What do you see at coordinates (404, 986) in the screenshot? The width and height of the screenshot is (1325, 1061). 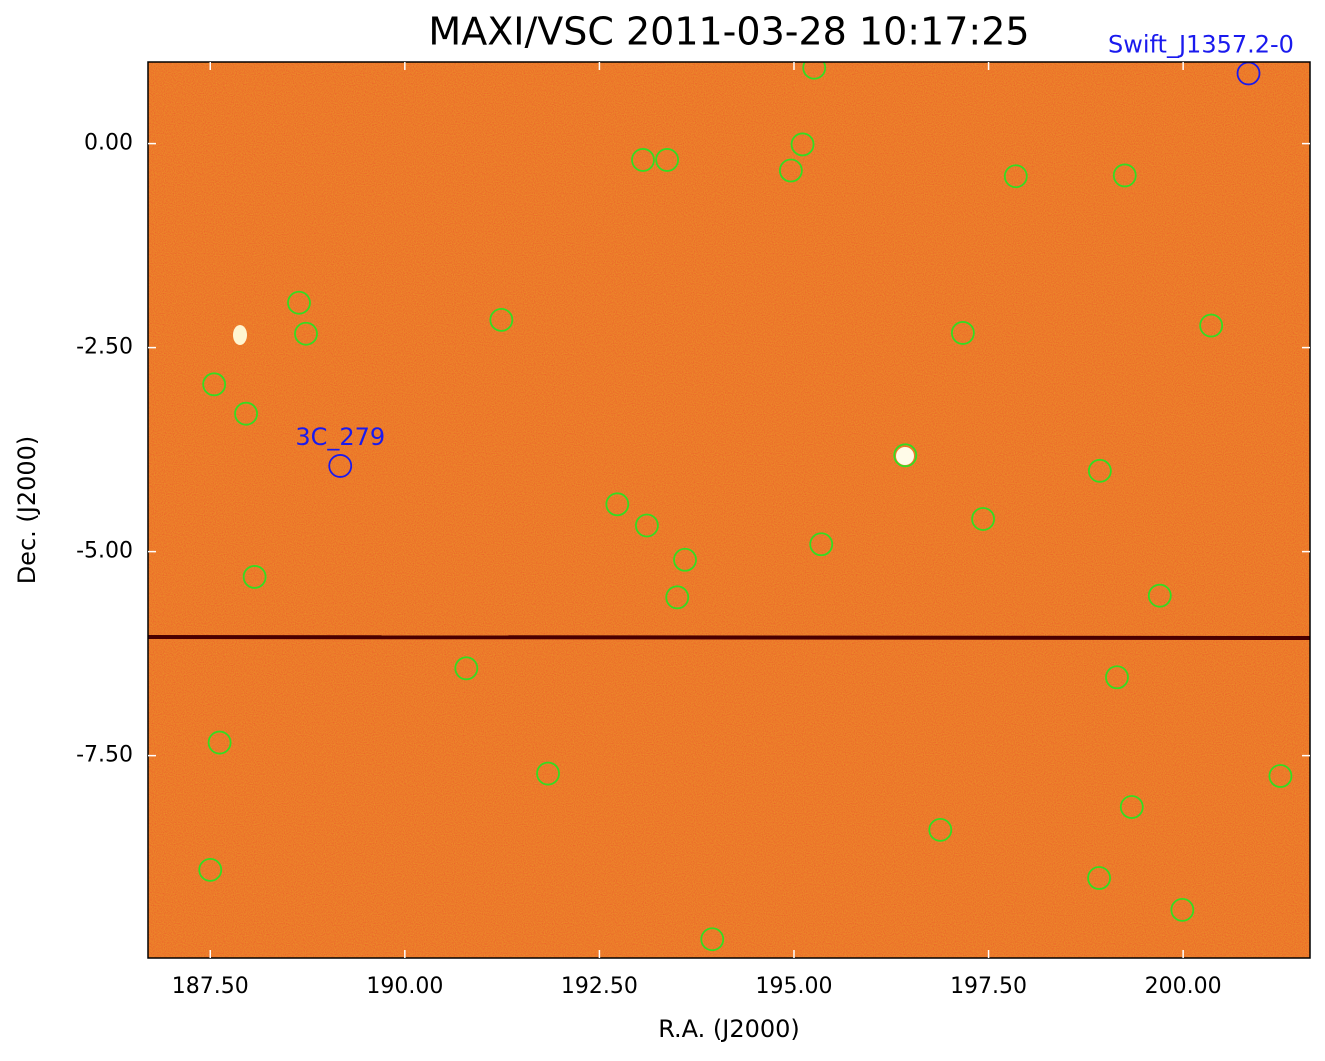 I see `x-tick-label: 190.00` at bounding box center [404, 986].